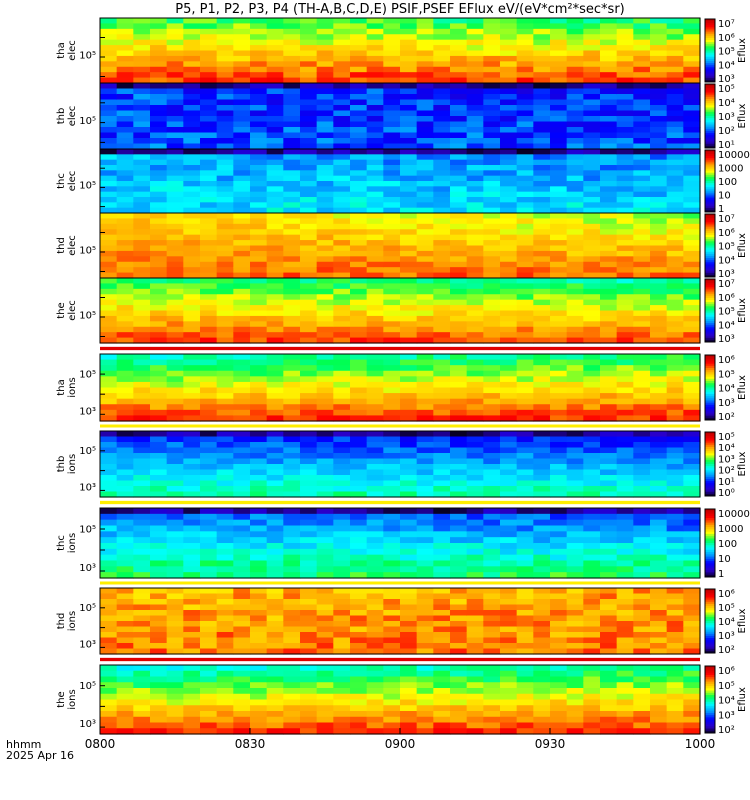  Describe the element at coordinates (550, 744) in the screenshot. I see `x-tick-label: 0930` at that location.